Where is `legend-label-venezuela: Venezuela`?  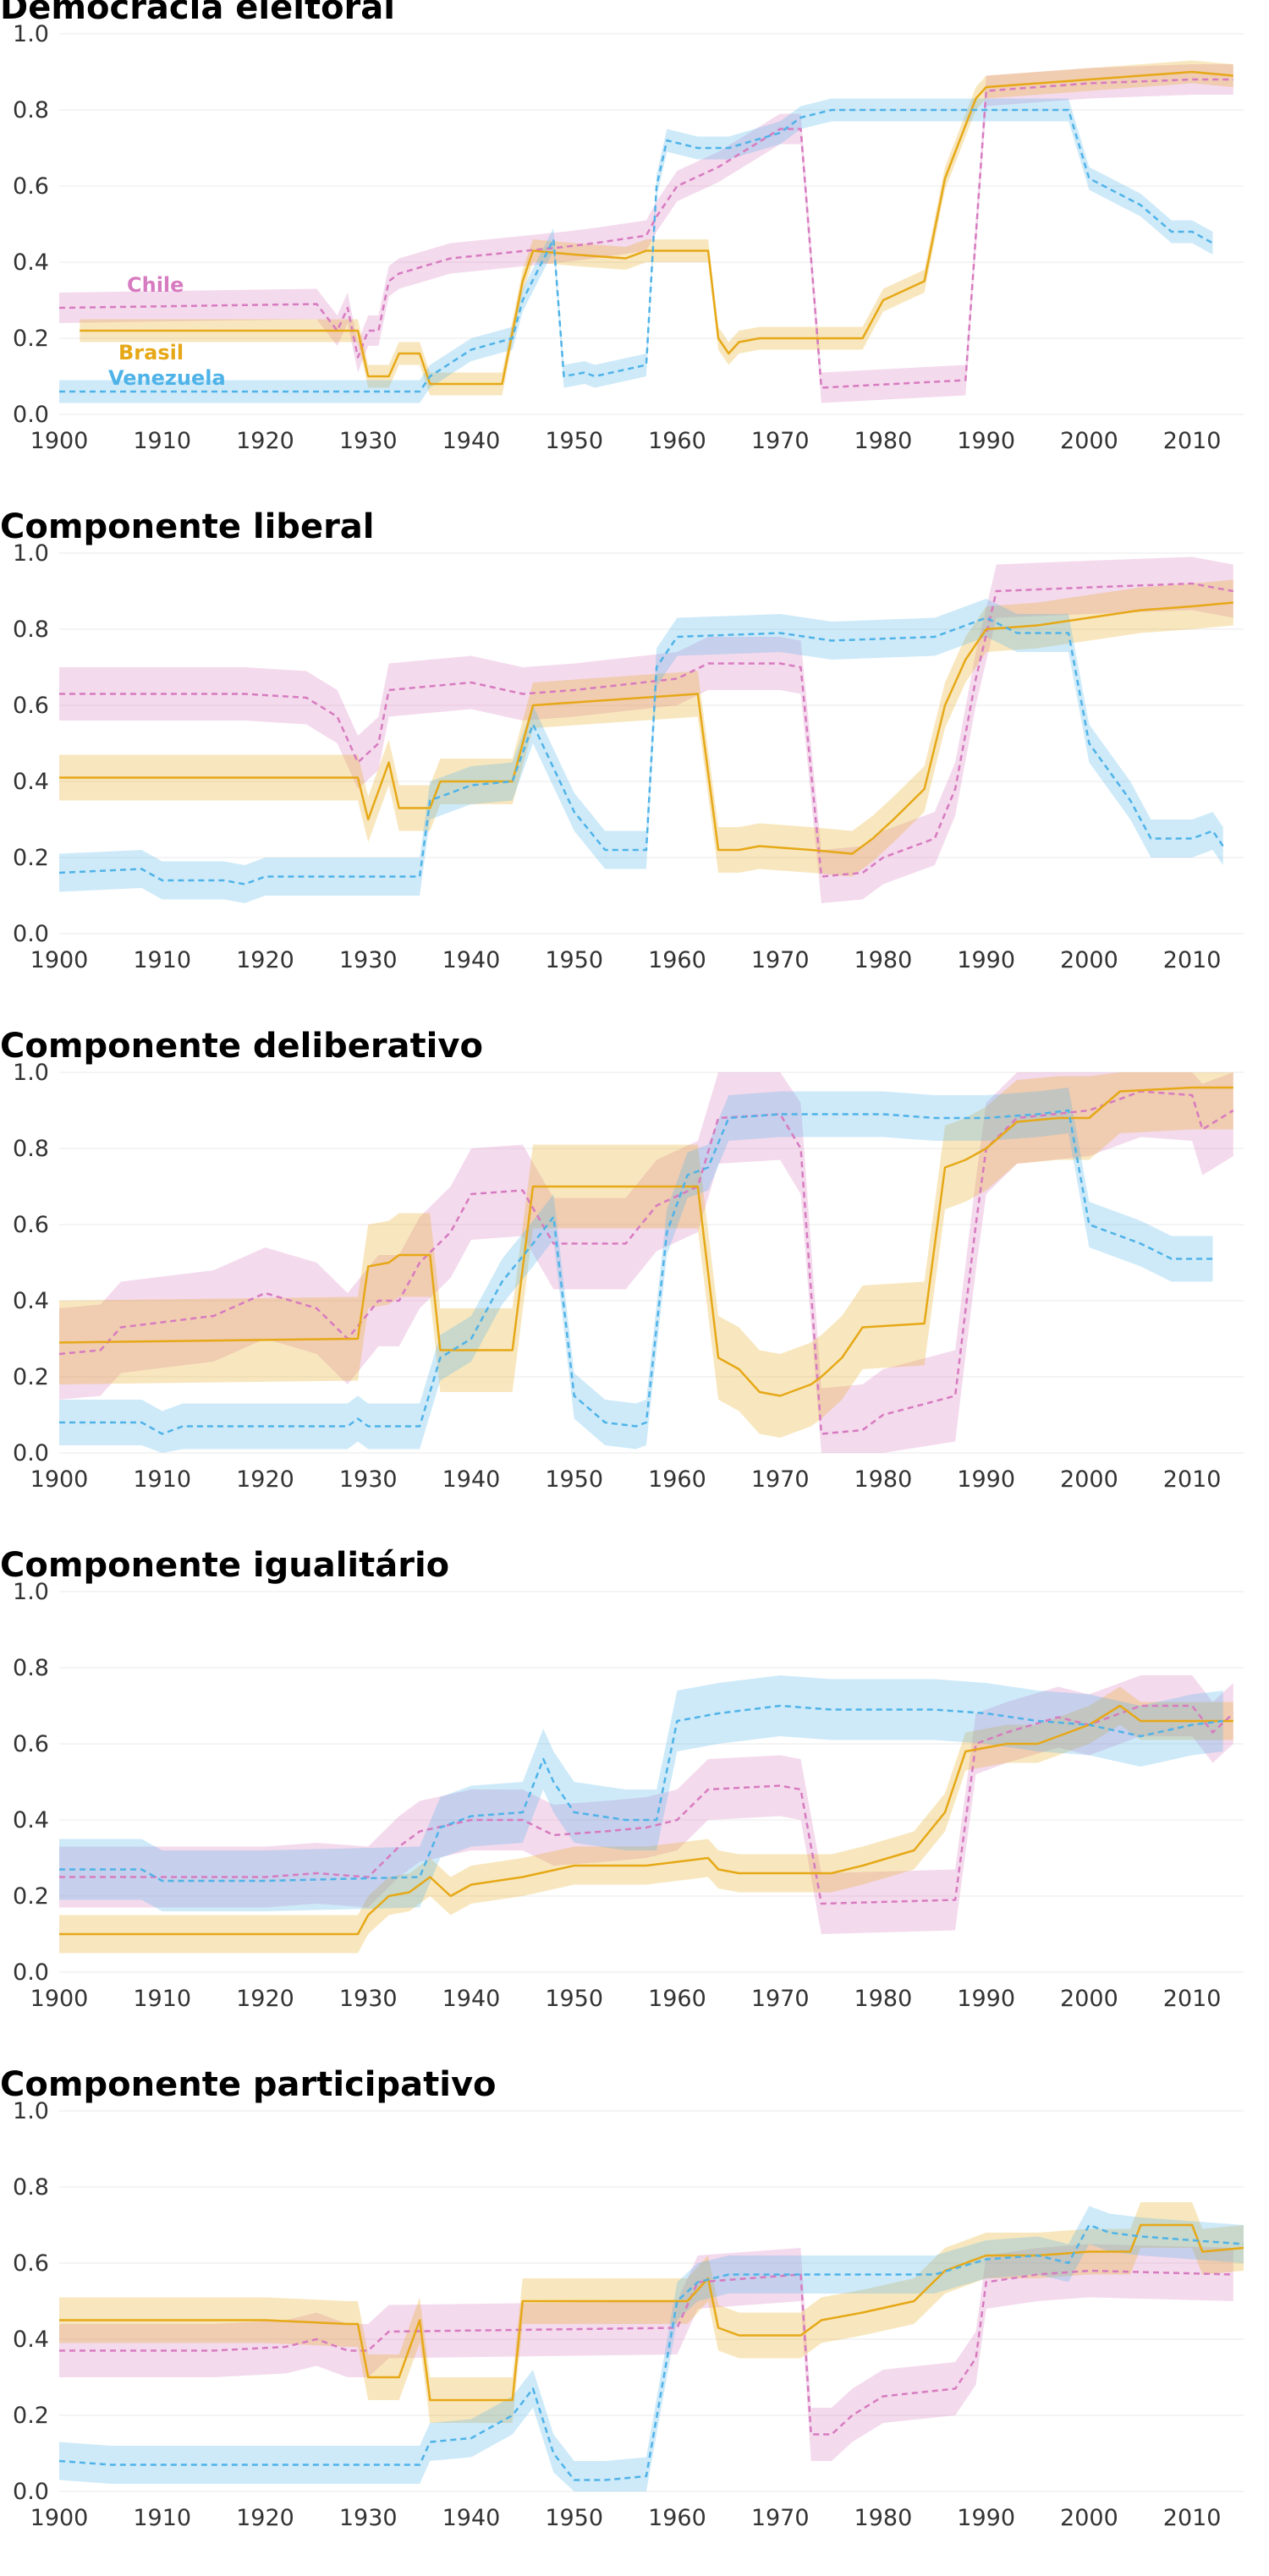 legend-label-venezuela: Venezuela is located at coordinates (167, 378).